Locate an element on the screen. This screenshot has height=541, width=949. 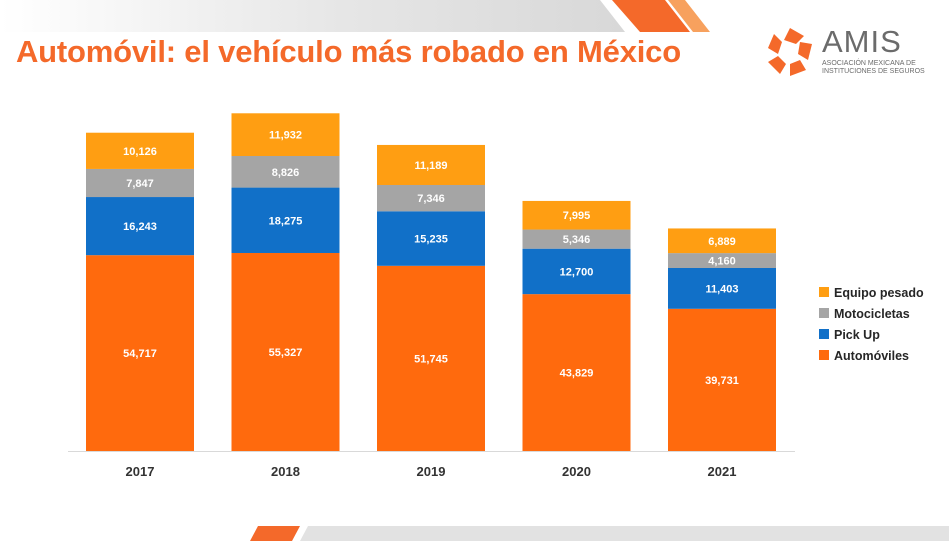
data-label: 12,700 is located at coordinates (577, 272).